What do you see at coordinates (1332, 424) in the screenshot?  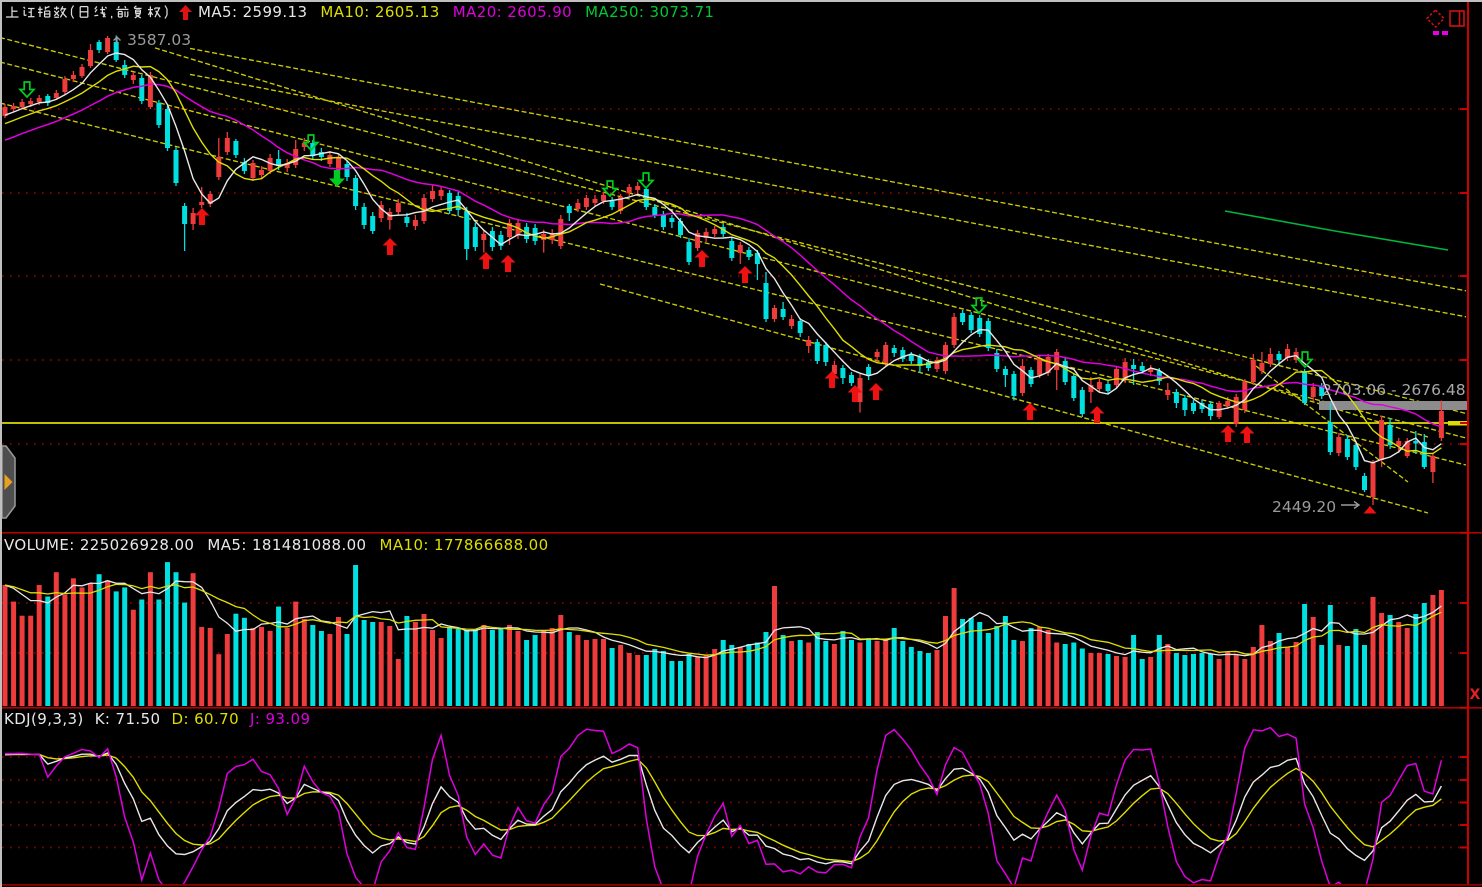 I see `trendline` at bounding box center [1332, 424].